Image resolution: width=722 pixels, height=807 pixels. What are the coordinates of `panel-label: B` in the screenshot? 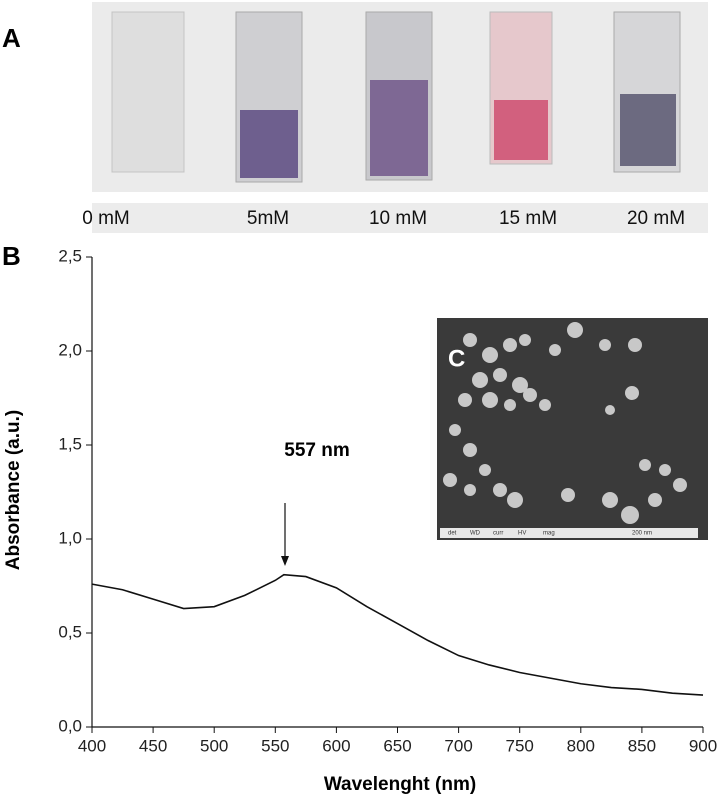 It's located at (11, 256).